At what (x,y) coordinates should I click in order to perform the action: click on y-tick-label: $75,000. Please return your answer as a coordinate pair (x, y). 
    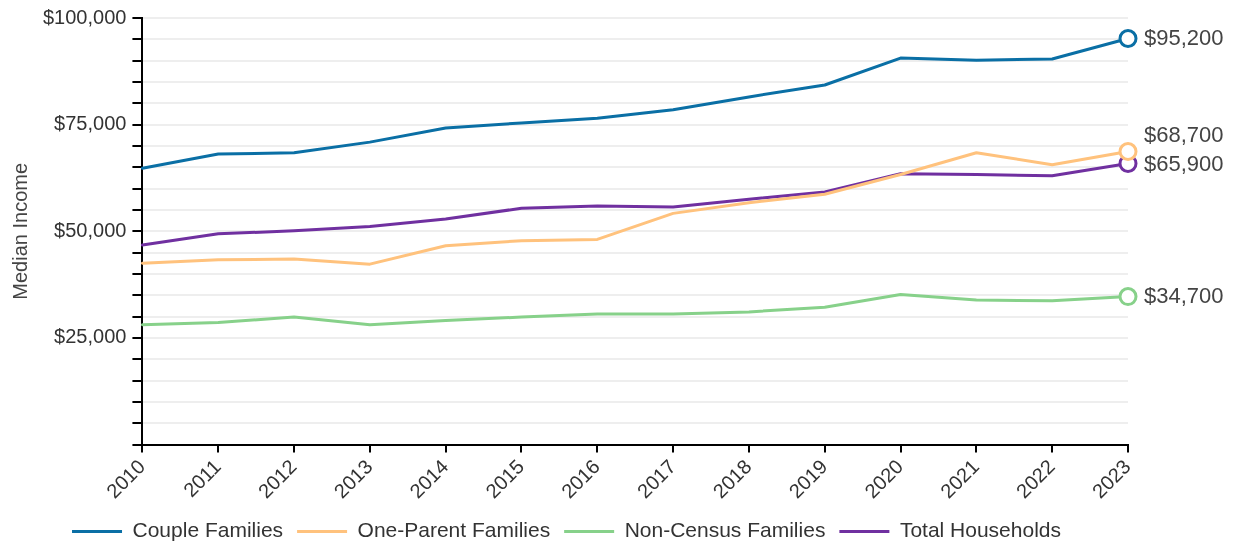
    Looking at the image, I should click on (90, 123).